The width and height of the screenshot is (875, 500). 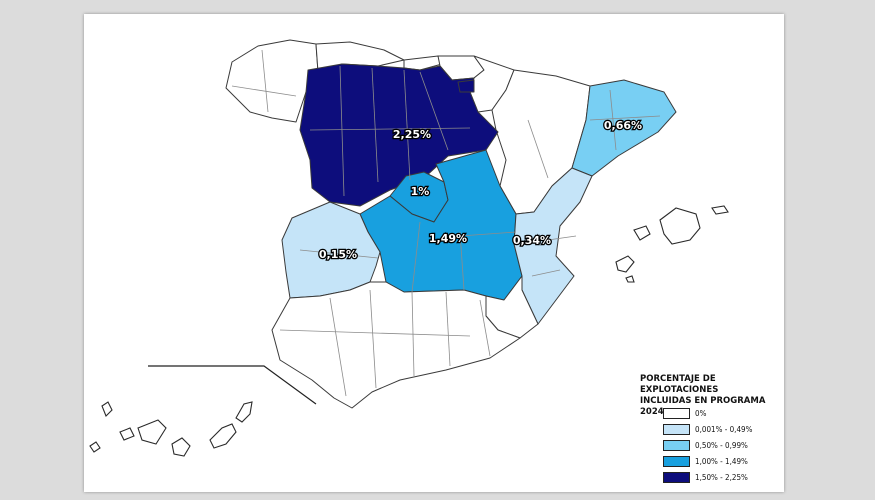 What do you see at coordinates (412, 134) in the screenshot?
I see `label-castilla-leon: 2,25%` at bounding box center [412, 134].